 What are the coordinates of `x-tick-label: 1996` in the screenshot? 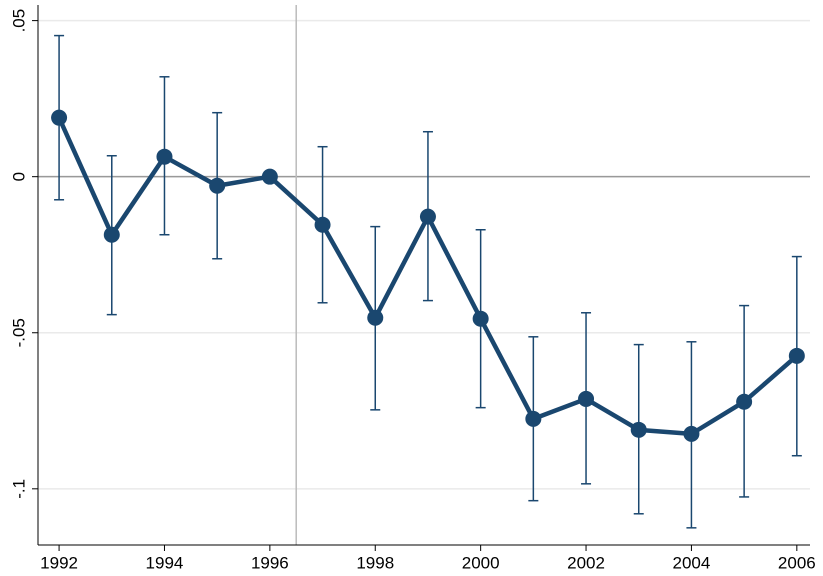 It's located at (270, 562).